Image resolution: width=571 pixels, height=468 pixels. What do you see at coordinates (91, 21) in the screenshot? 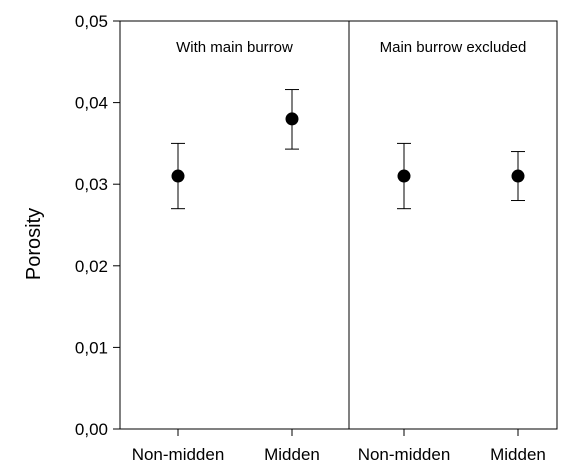
I see `y-tick-label: 0,05` at bounding box center [91, 21].